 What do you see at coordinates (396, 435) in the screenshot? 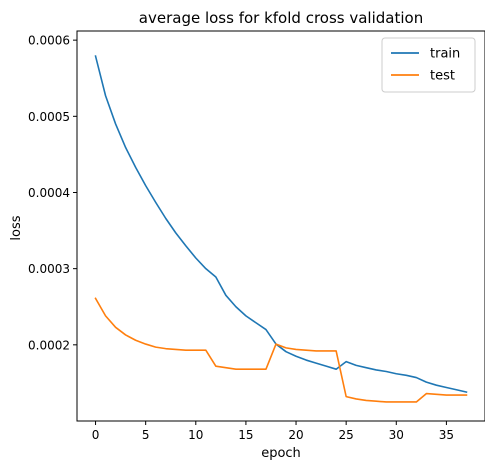
I see `x-tick-label: 30` at bounding box center [396, 435].